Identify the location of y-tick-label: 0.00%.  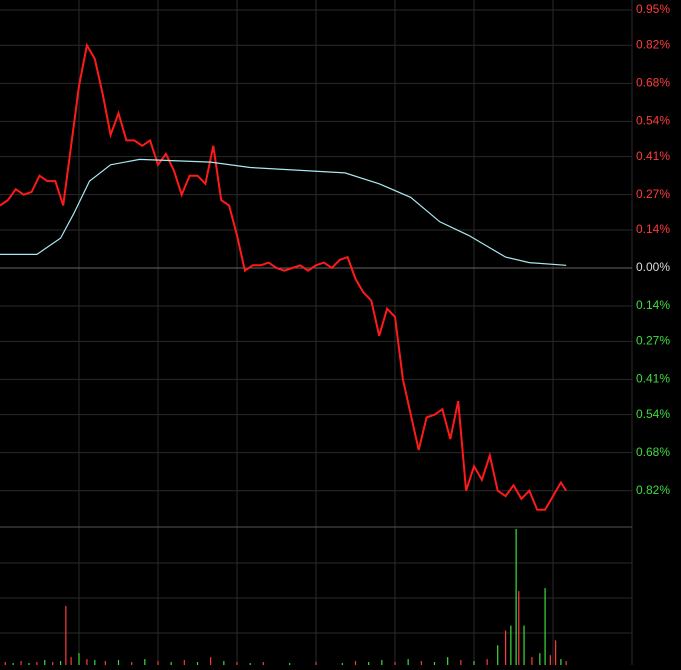
(653, 267).